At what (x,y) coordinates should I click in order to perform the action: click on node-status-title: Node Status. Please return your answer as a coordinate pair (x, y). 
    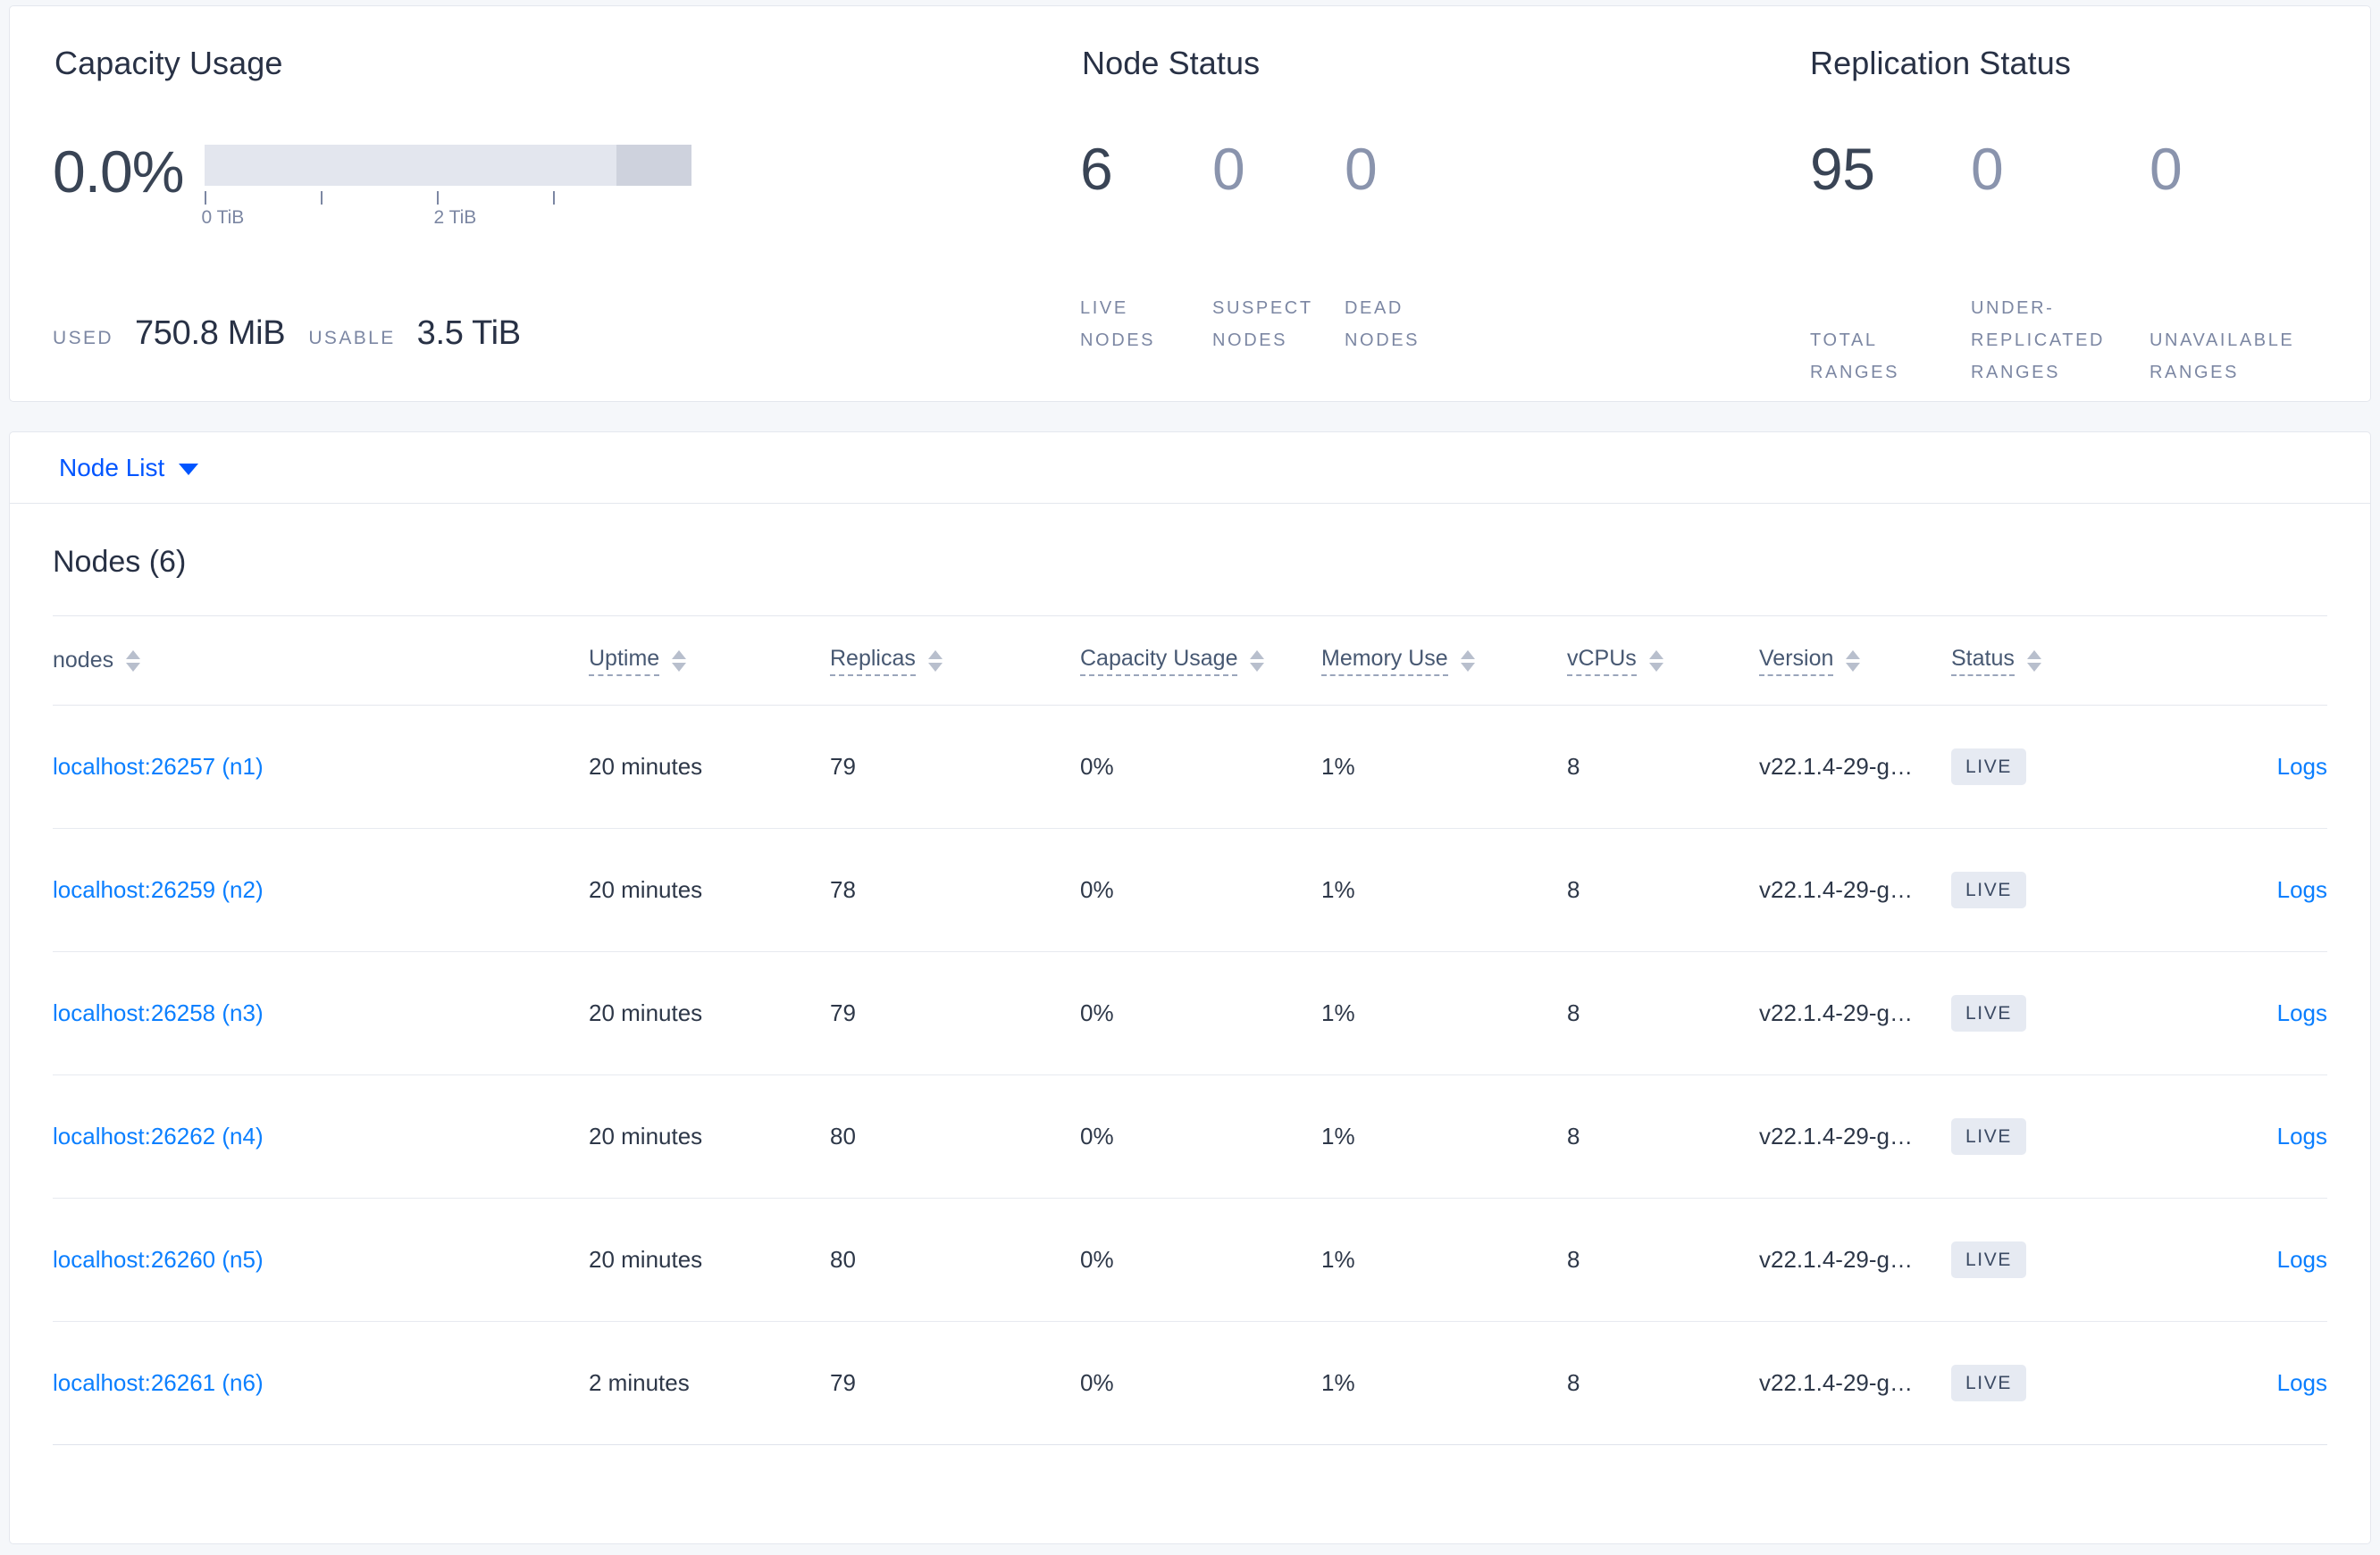
    Looking at the image, I should click on (1171, 63).